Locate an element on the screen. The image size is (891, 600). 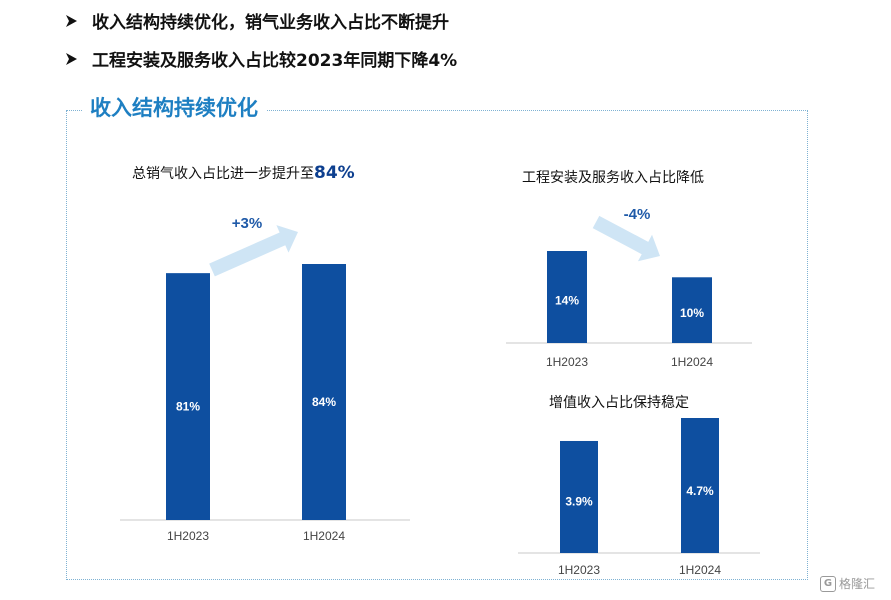
value-label-3-1H2023: 3.9% is located at coordinates (579, 501).